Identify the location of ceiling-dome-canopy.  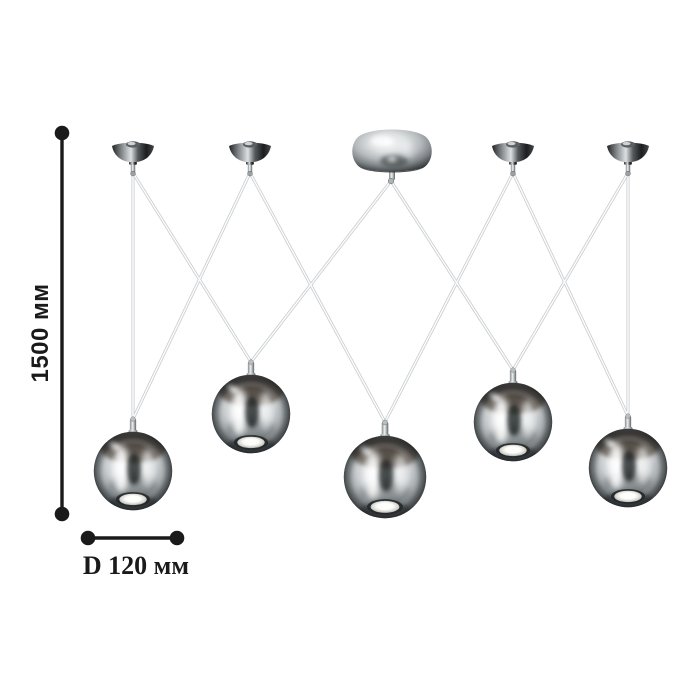
(392, 157).